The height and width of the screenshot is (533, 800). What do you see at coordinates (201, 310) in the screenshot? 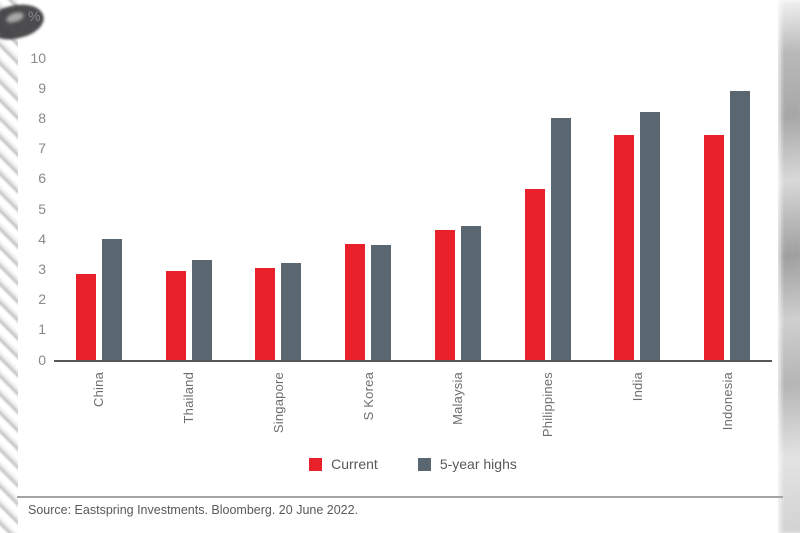
I see `bar-5-year-highs-thailand` at bounding box center [201, 310].